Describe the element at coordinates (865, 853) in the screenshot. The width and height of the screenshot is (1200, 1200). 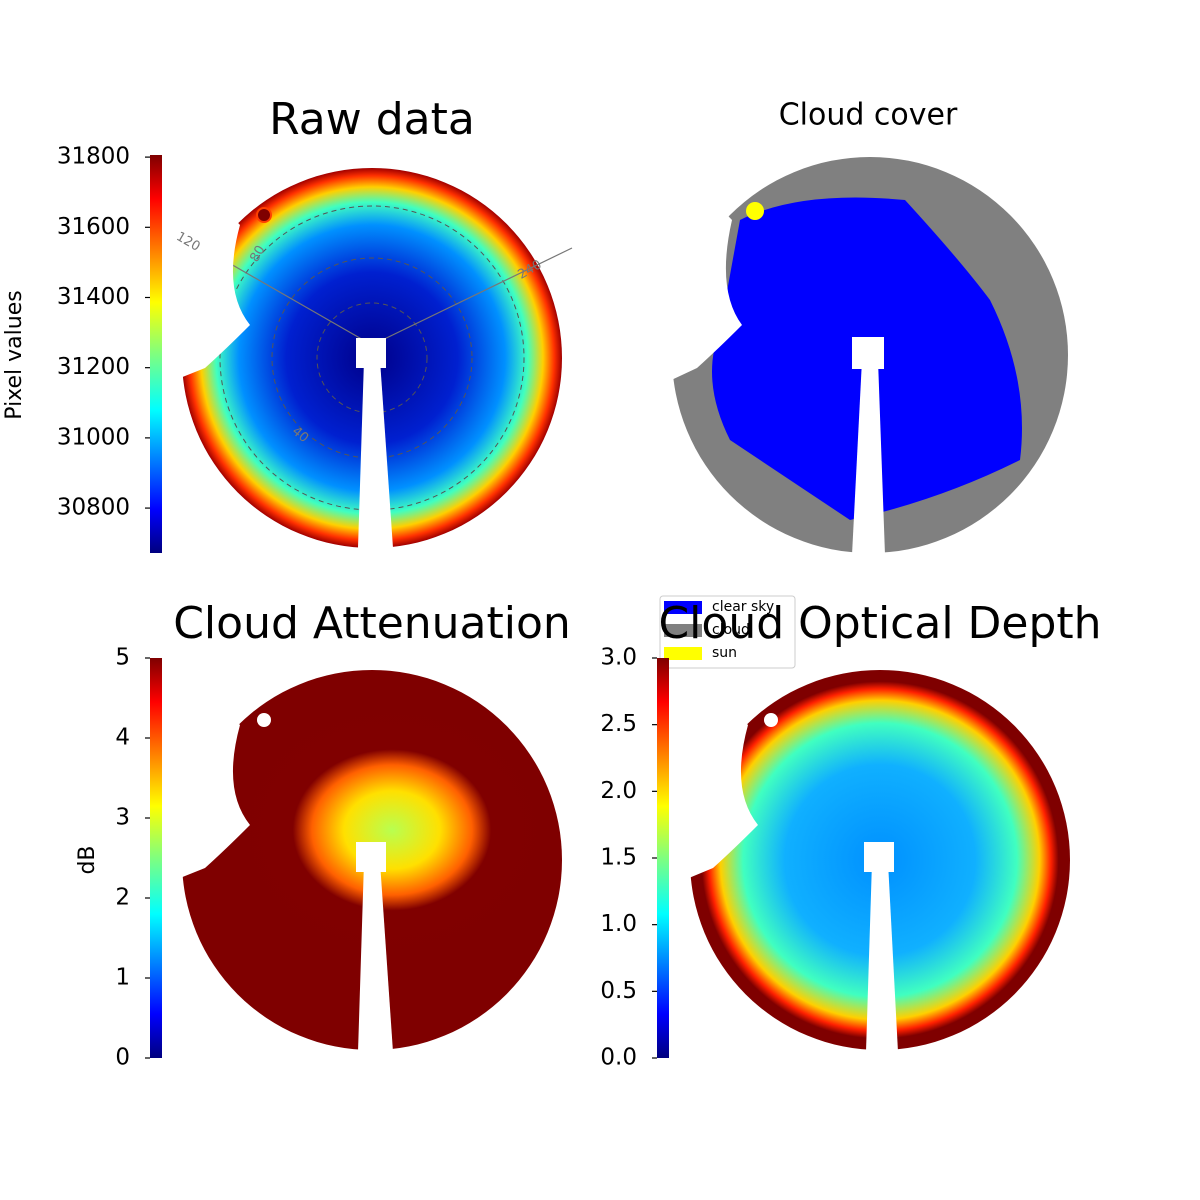
I see `optical-depth-image` at that location.